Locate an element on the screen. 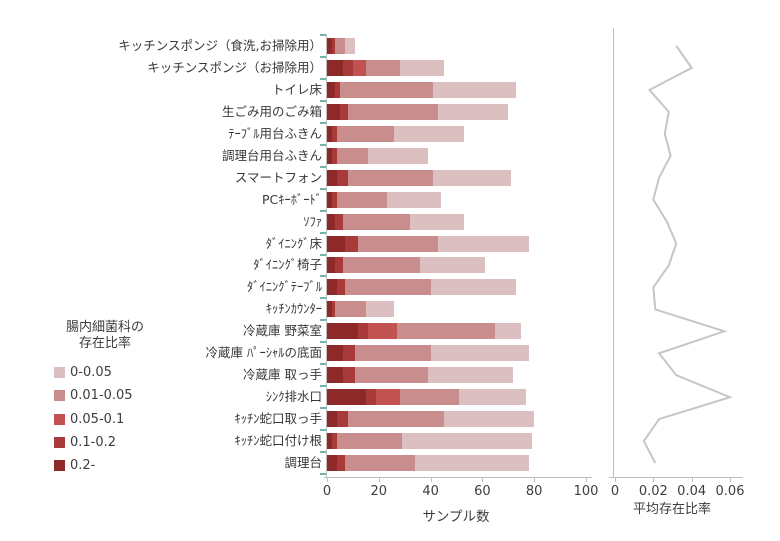  legend-label: 0.1-0.2 is located at coordinates (93, 443).